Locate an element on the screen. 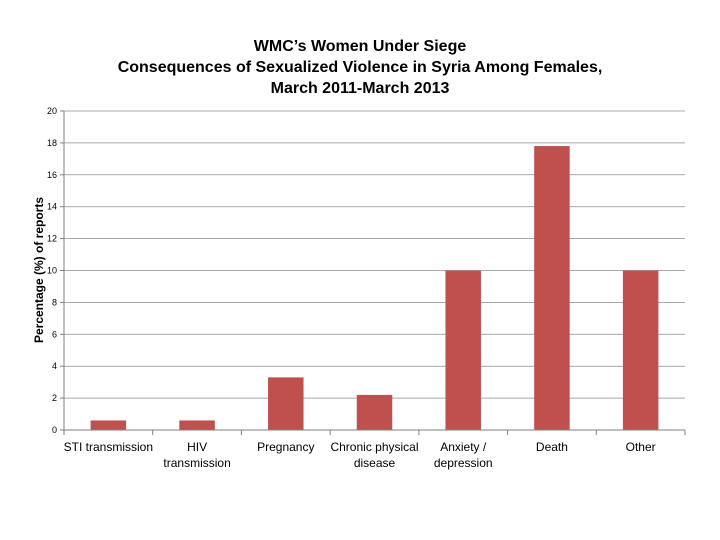 The height and width of the screenshot is (540, 720). y-axis-ticks: 0 2 4 6 8 10 12 14 16 18 20 is located at coordinates (52, 270).